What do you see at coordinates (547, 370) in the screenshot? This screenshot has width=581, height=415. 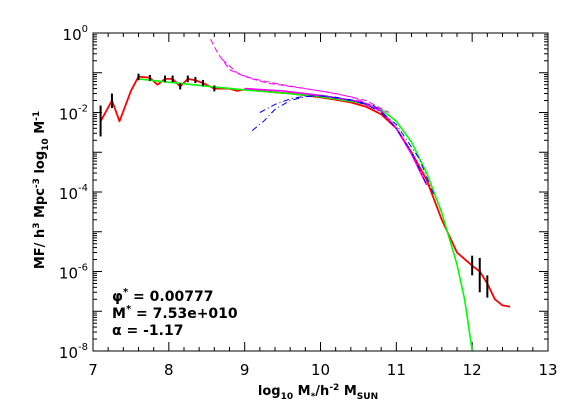 I see `x-tick-label: 13` at bounding box center [547, 370].